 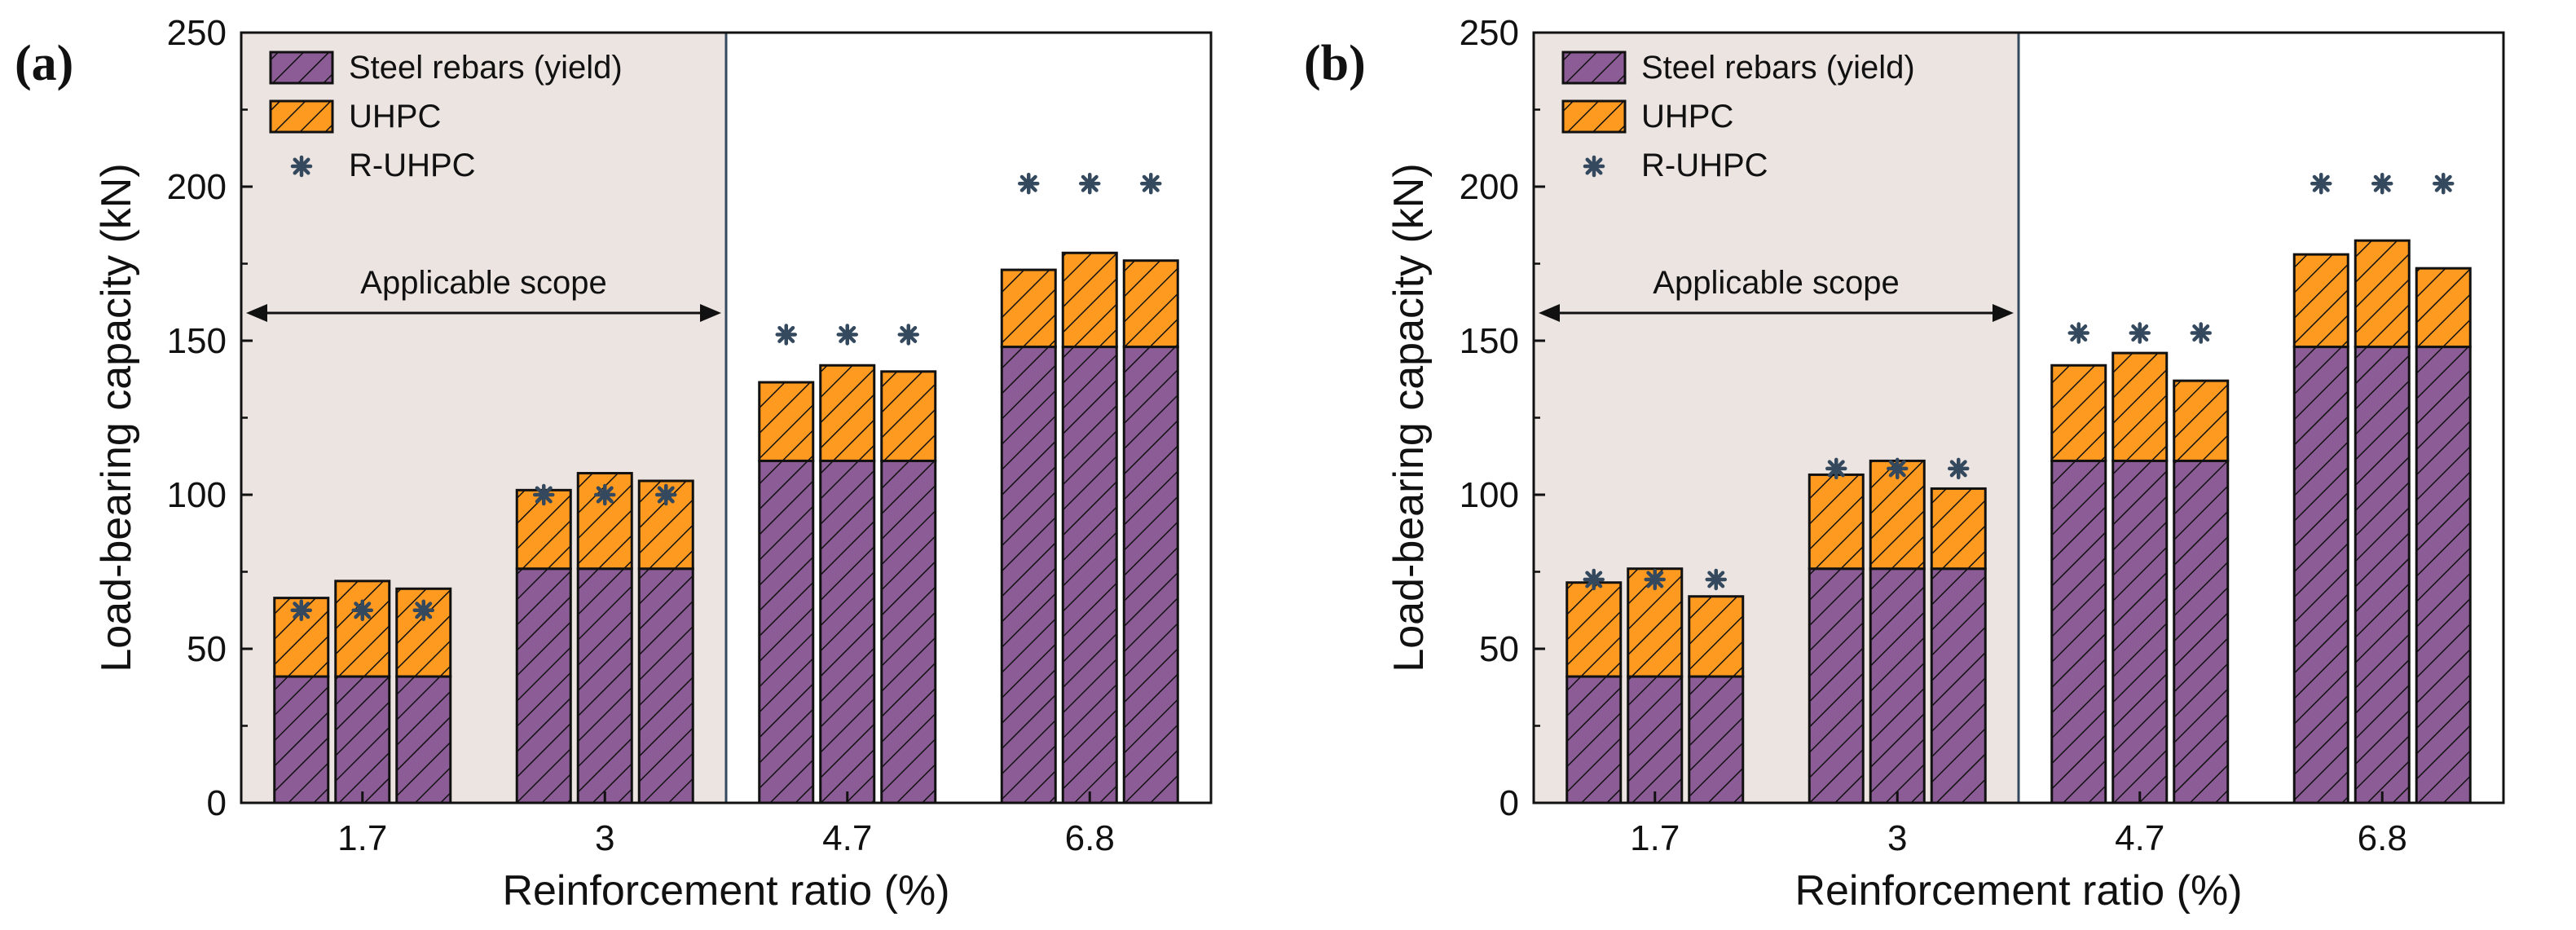 I want to click on x-tick-label: 4.7, so click(x=2140, y=838).